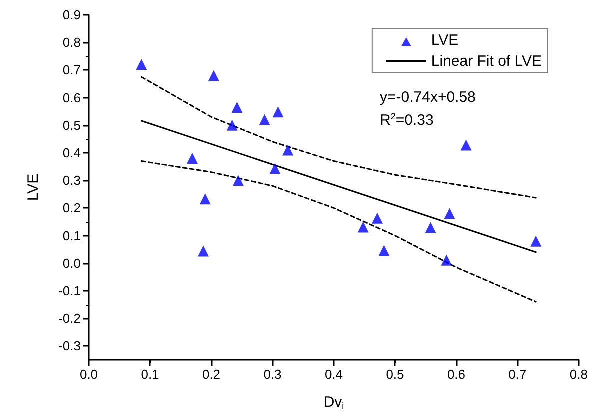 Image resolution: width=591 pixels, height=416 pixels. I want to click on y-tick-label: 0.8, so click(71, 42).